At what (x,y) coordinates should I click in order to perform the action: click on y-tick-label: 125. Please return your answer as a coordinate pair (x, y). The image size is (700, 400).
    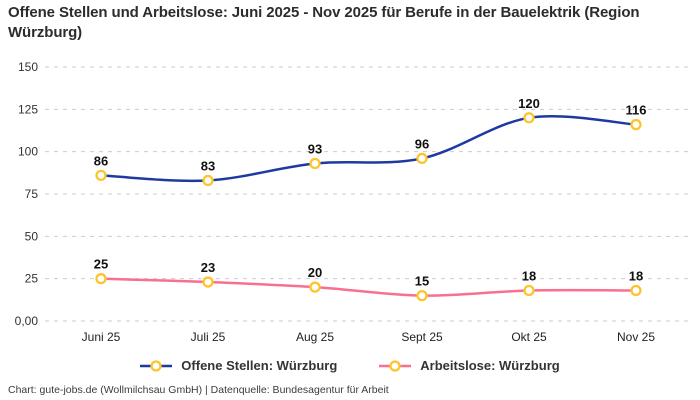
    Looking at the image, I should click on (28, 109).